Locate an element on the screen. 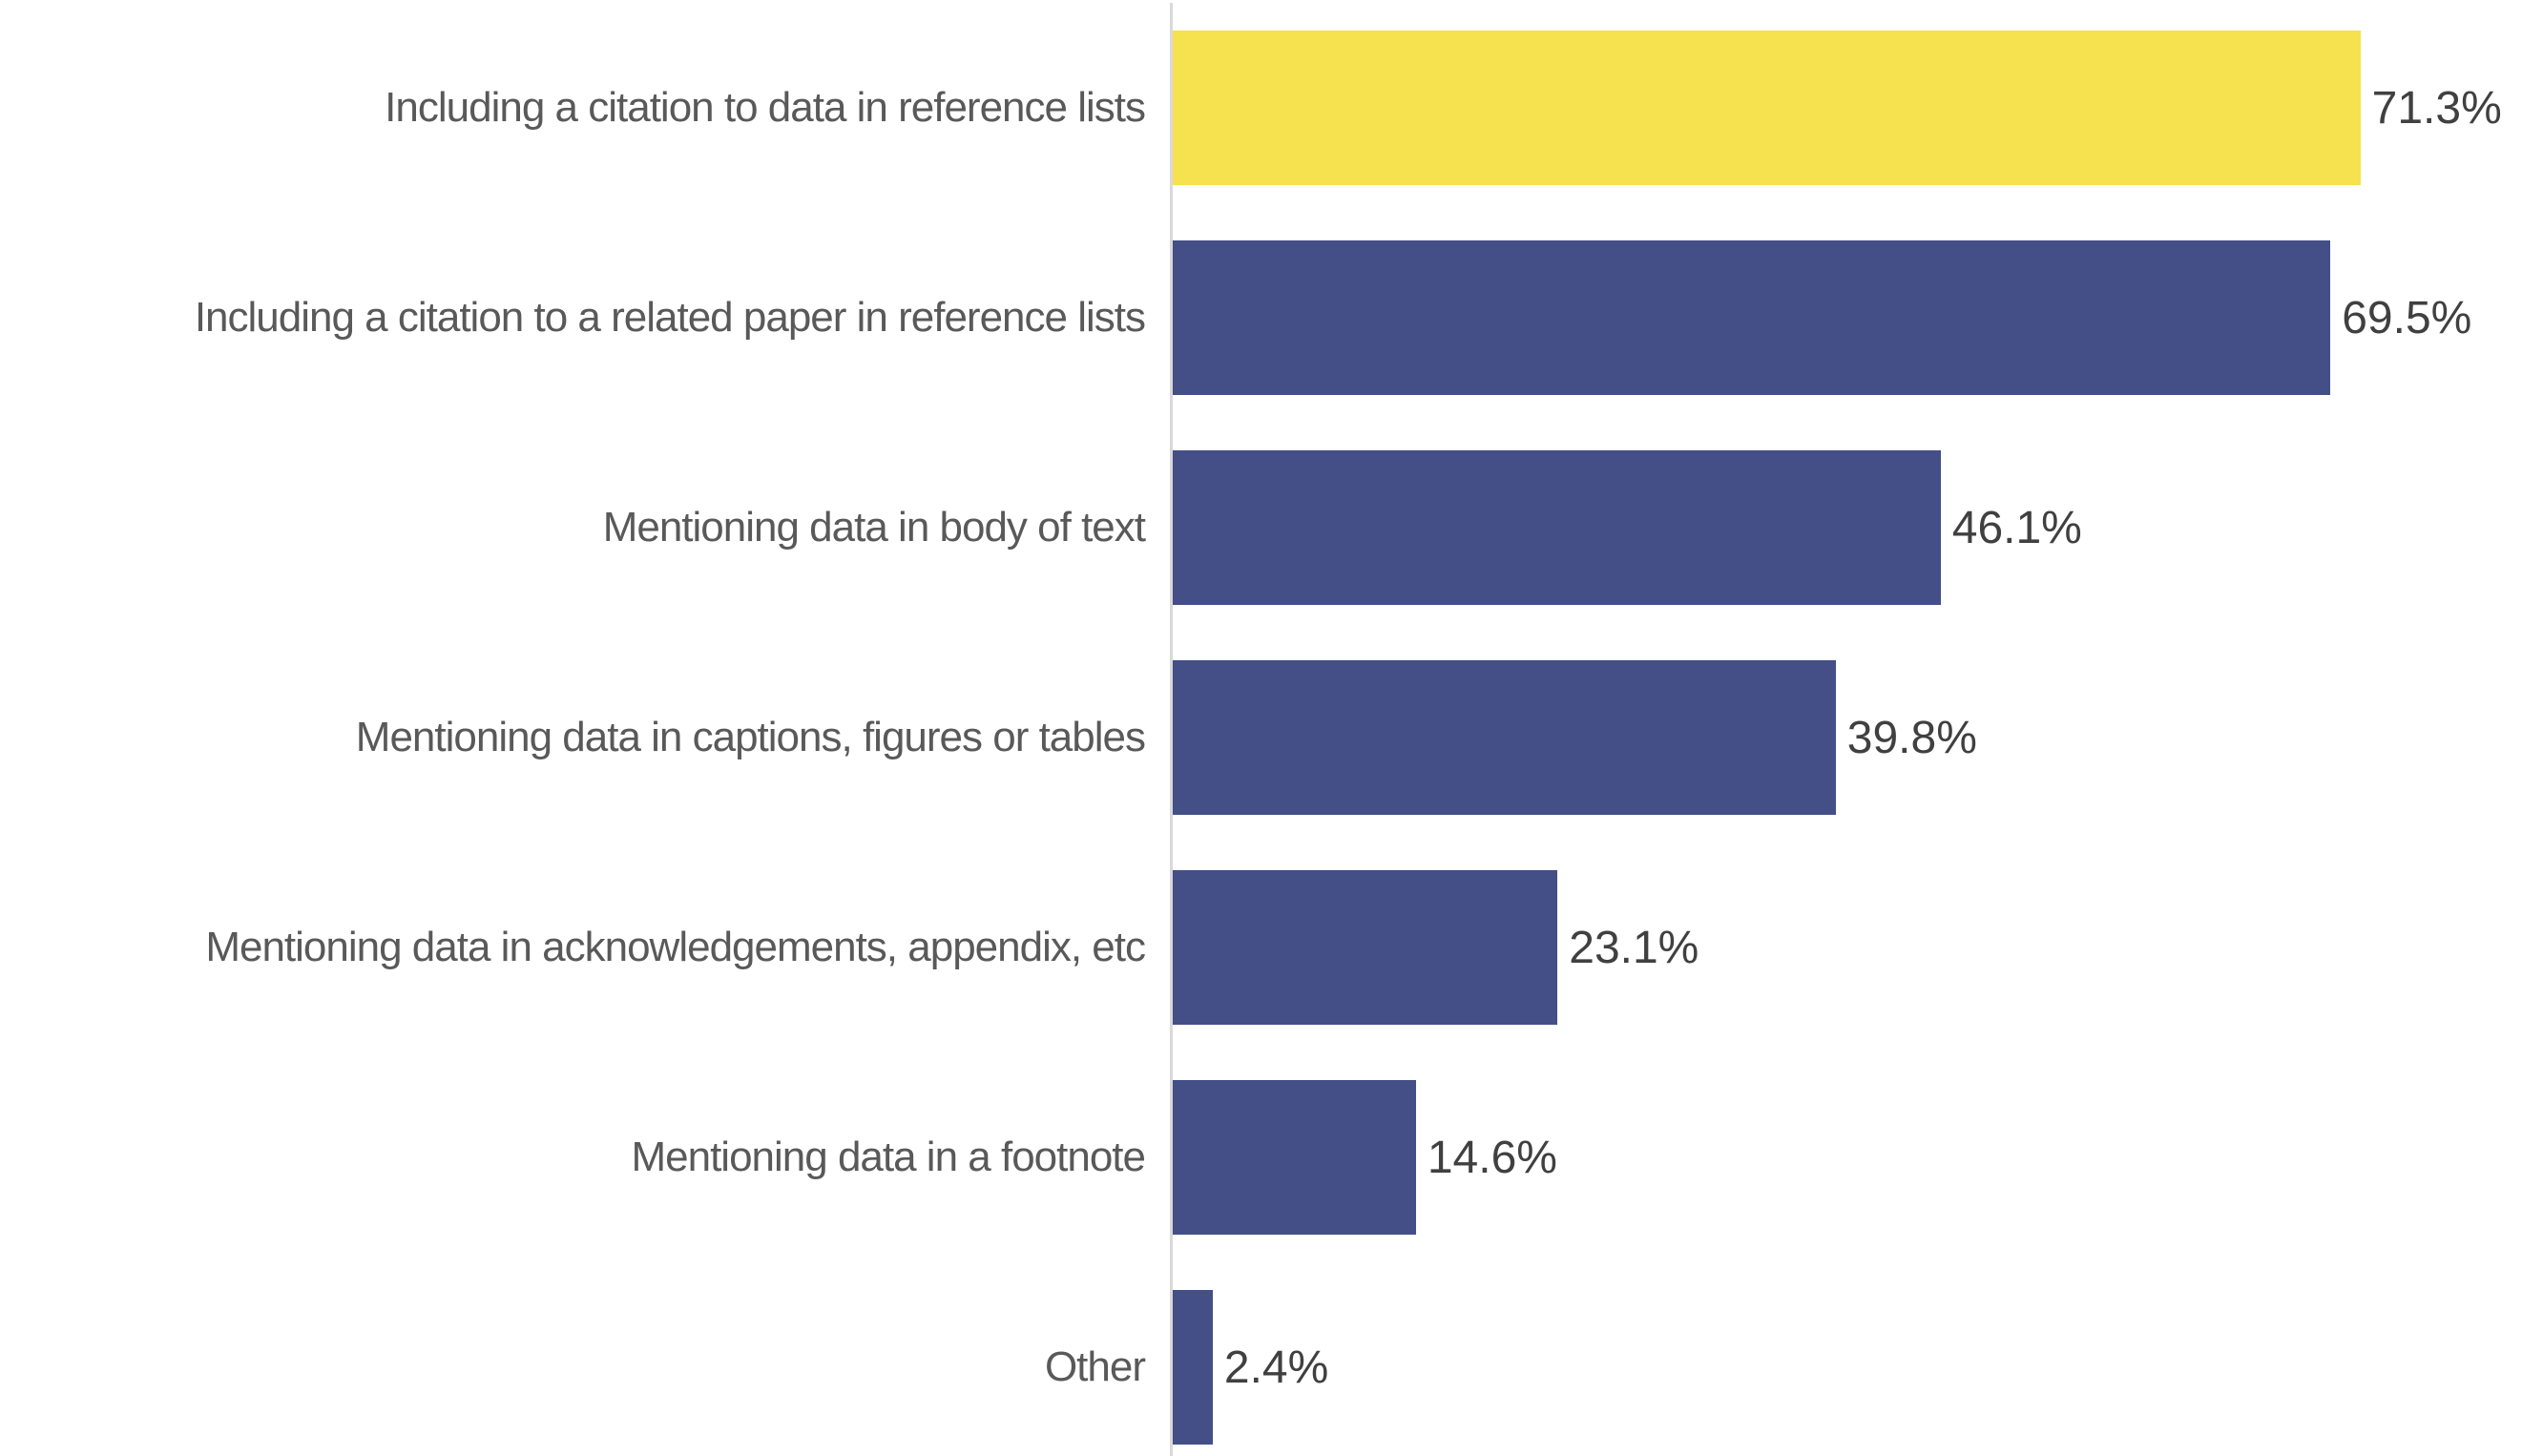 This screenshot has height=1456, width=2522. plot-area: 71.3% is located at coordinates (1846, 108).